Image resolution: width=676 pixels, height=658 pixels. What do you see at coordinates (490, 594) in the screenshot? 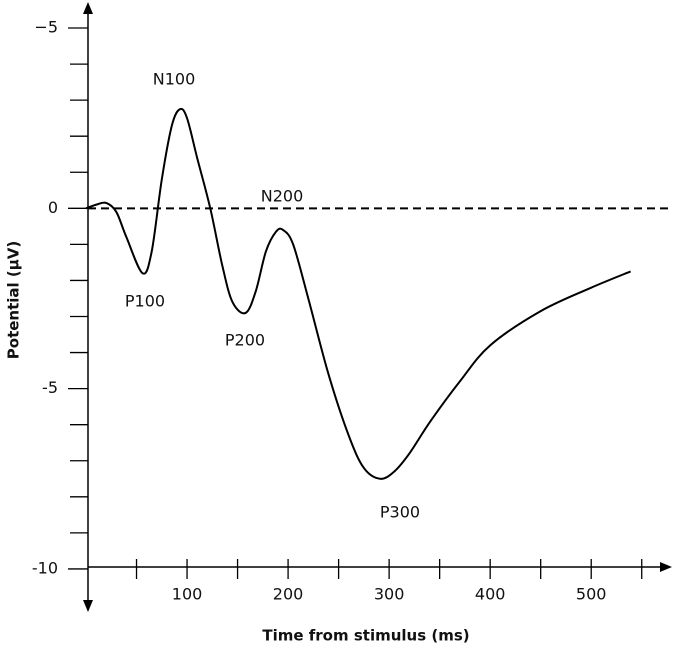
I see `x-tick-label: 400` at bounding box center [490, 594].